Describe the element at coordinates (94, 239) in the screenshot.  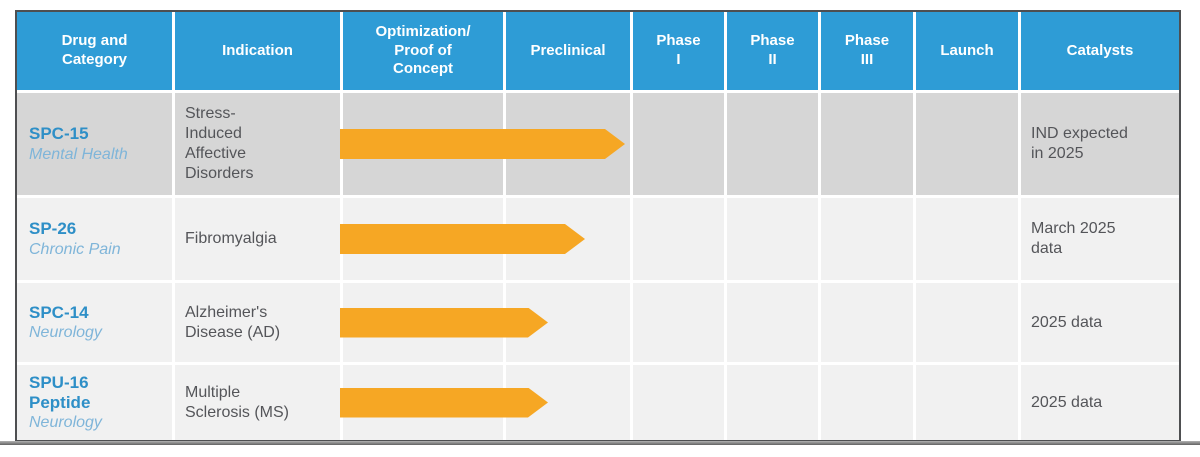
I see `drug-cell-sp-26: SP-26 Chronic Pain` at that location.